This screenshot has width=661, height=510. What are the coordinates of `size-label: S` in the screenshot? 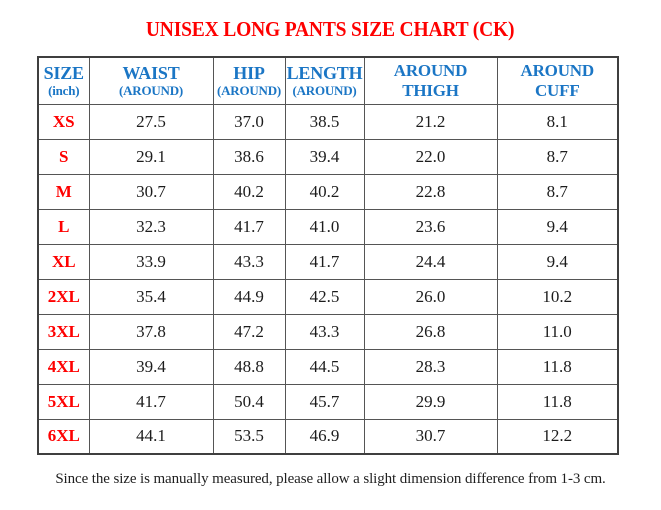 It's located at (63, 156).